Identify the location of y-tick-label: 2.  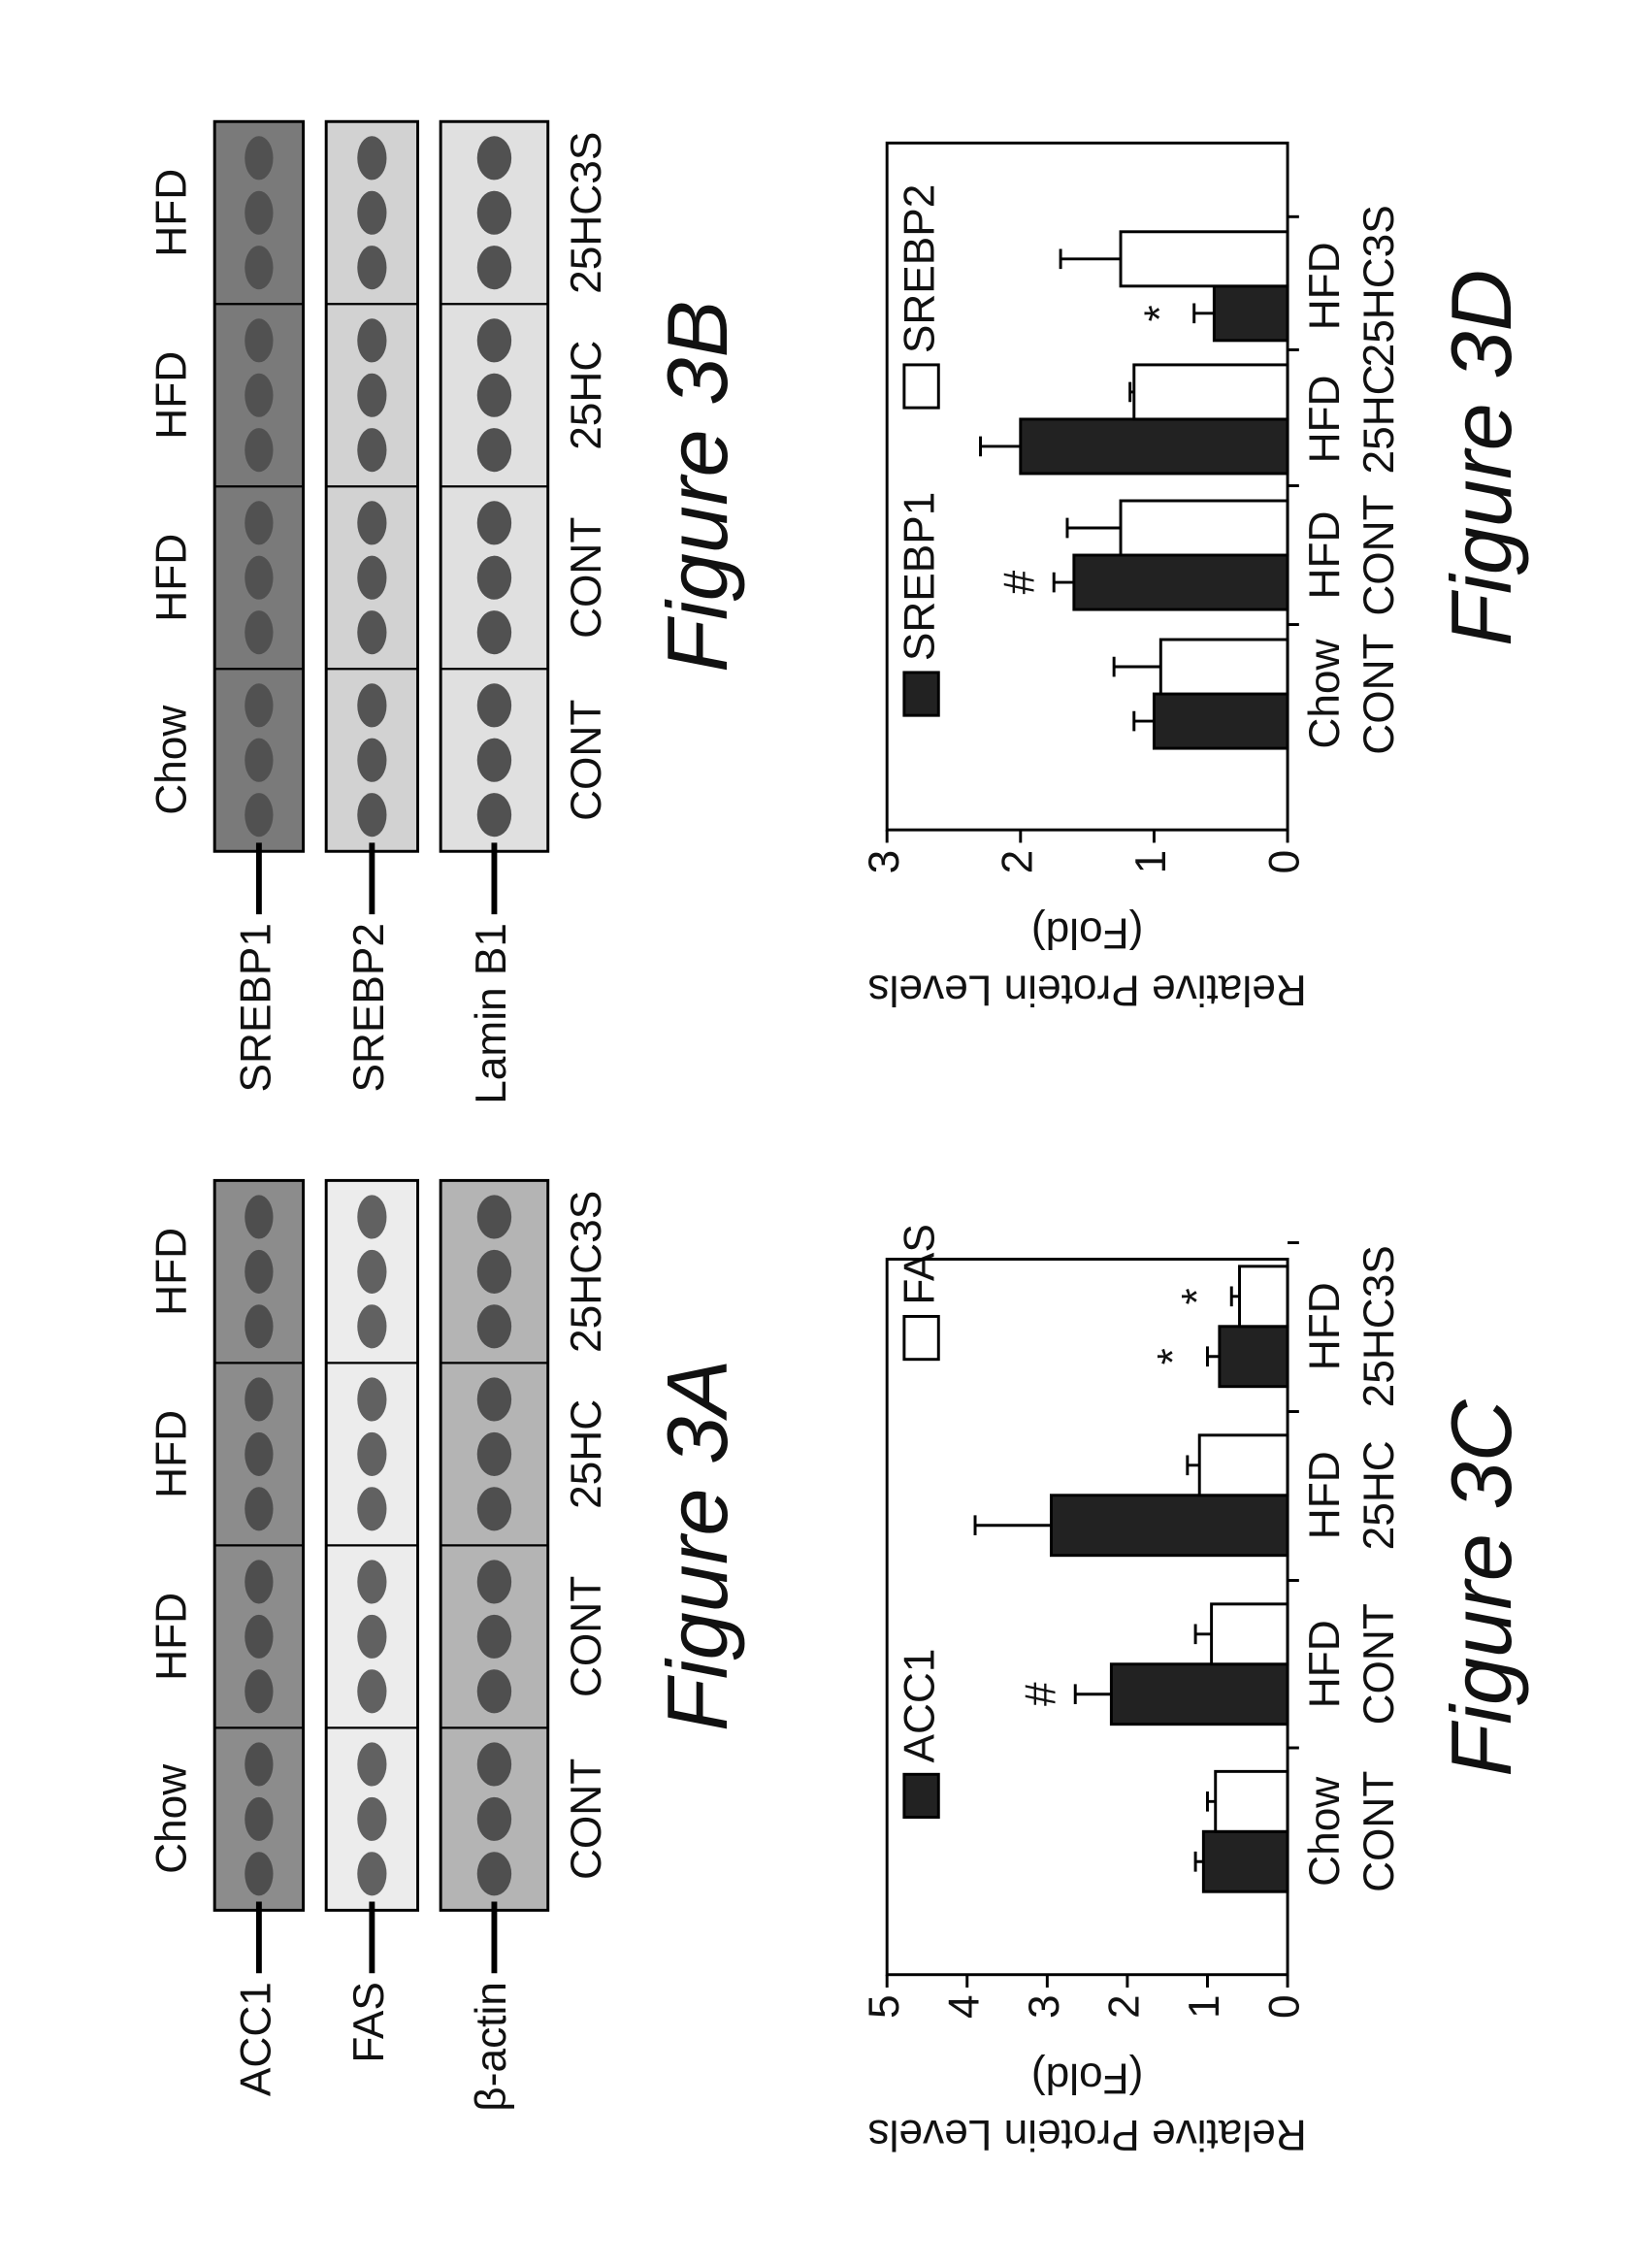
(1125, 2007).